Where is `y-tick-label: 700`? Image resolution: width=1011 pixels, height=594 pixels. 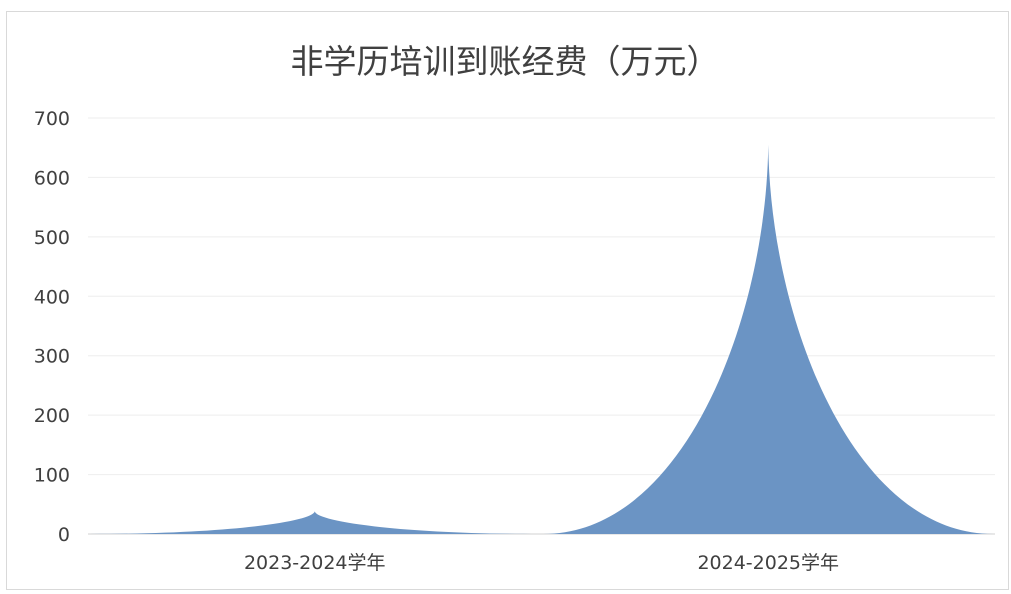
y-tick-label: 700 is located at coordinates (52, 119).